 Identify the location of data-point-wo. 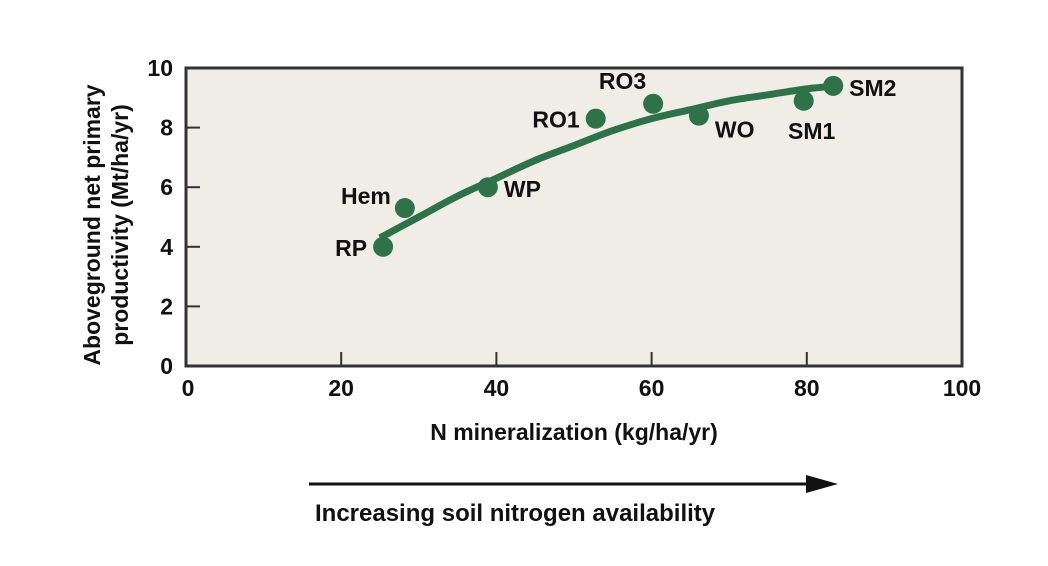
(698, 115).